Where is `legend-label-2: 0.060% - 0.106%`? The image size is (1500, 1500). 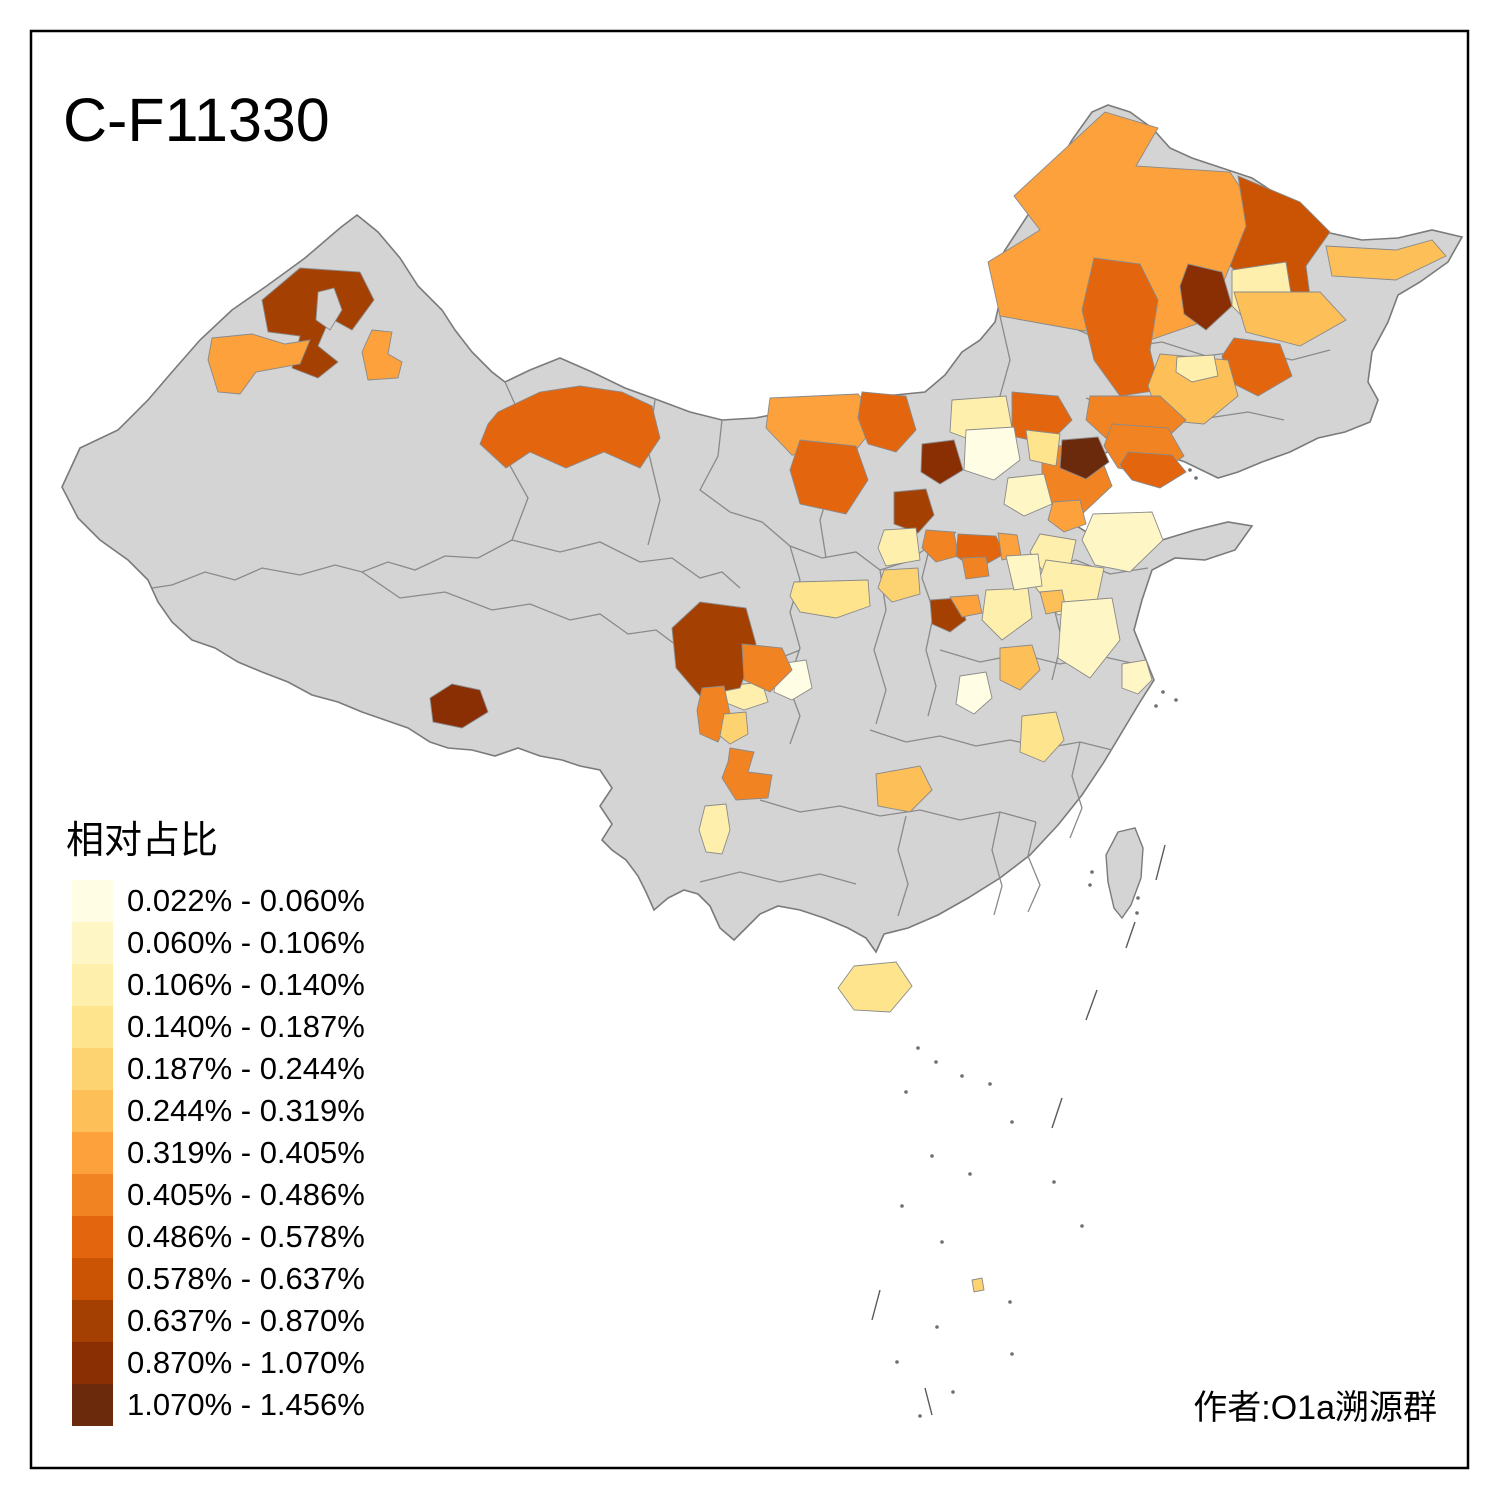 legend-label-2: 0.060% - 0.106% is located at coordinates (246, 942).